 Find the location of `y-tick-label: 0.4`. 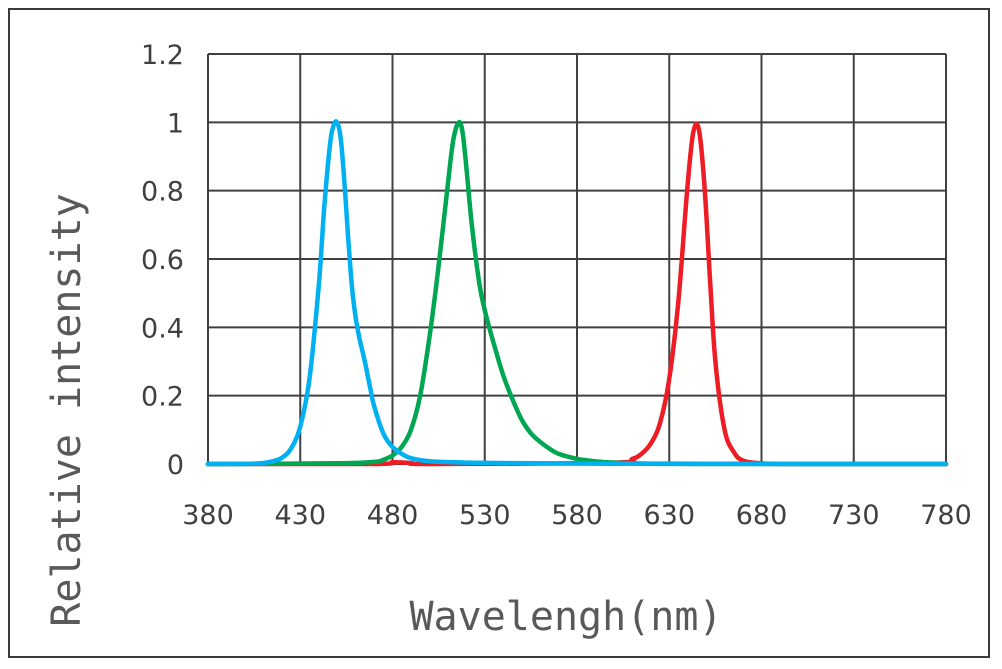

y-tick-label: 0.4 is located at coordinates (162, 328).